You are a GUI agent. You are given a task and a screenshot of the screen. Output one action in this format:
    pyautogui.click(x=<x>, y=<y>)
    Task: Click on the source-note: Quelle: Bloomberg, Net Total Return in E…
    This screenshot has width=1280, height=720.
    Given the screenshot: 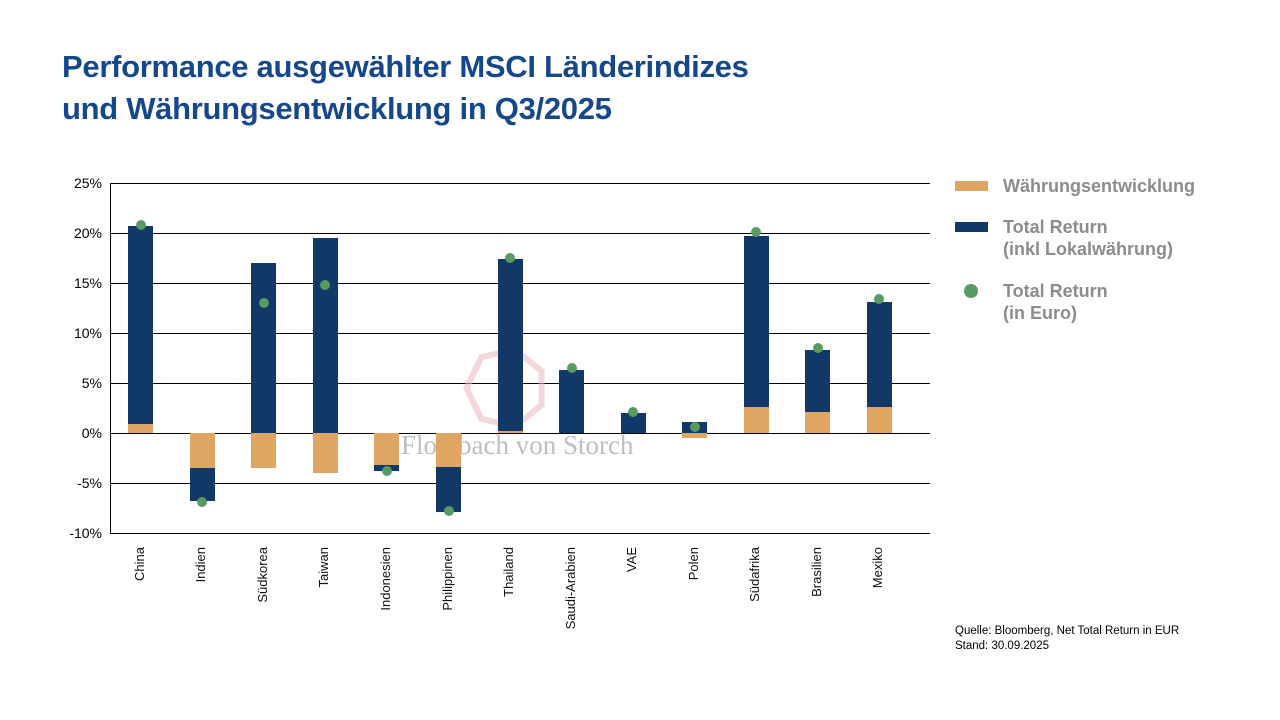 What is the action you would take?
    pyautogui.click(x=1067, y=639)
    